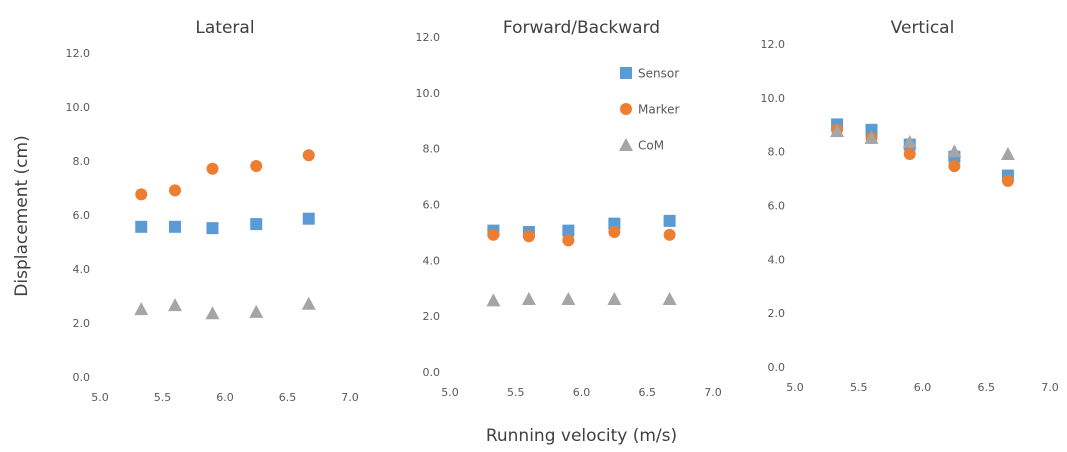 The width and height of the screenshot is (1067, 452). I want to click on x-axis-title: Running velocity (m/s), so click(581, 436).